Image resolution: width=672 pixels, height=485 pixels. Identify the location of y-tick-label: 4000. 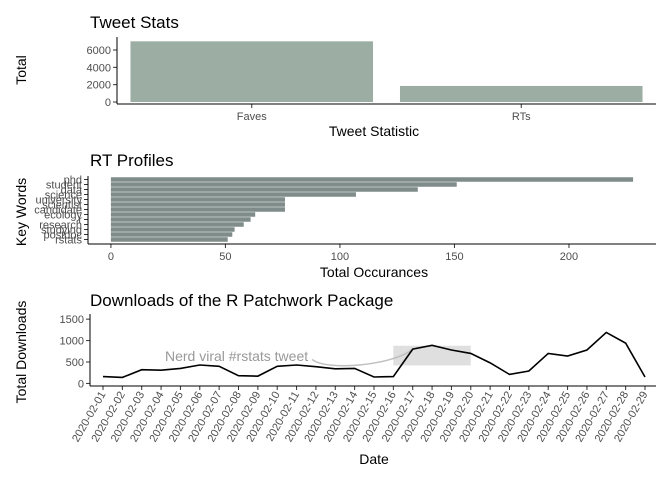
(99, 68).